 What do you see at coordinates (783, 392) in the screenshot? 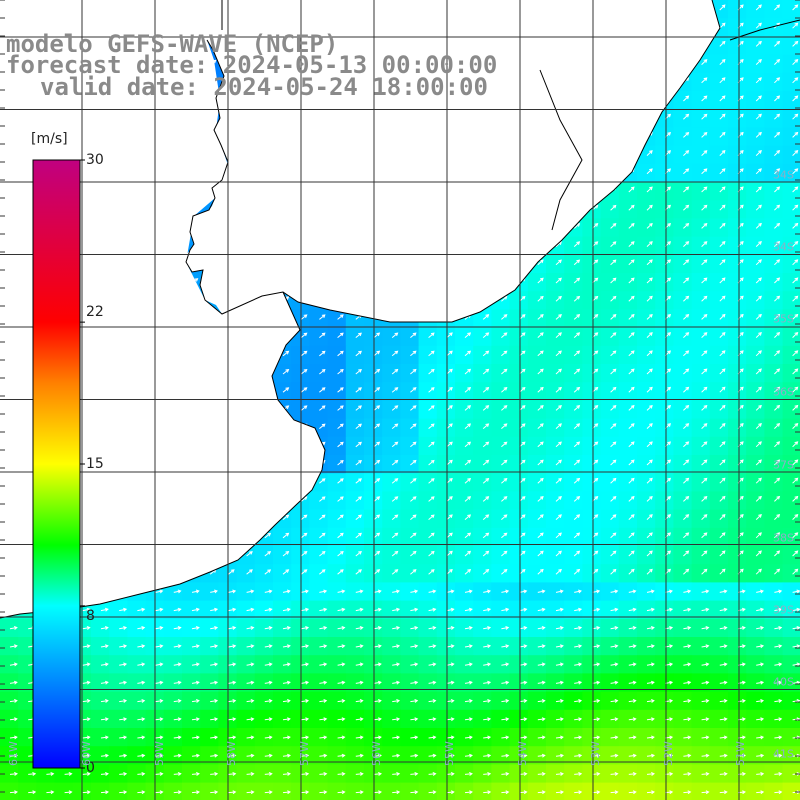
I see `latitude-label: 36S` at bounding box center [783, 392].